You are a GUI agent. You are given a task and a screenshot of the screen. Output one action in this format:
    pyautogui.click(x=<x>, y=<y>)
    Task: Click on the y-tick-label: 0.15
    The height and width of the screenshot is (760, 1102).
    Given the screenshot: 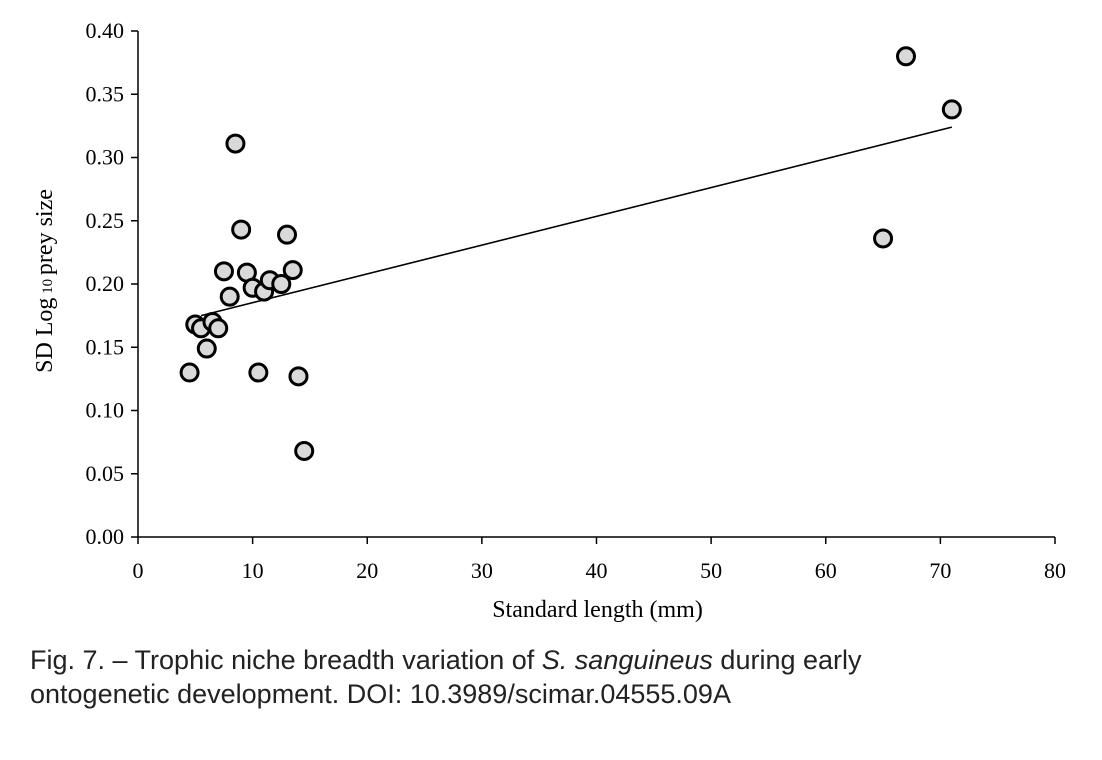 What is the action you would take?
    pyautogui.click(x=105, y=346)
    